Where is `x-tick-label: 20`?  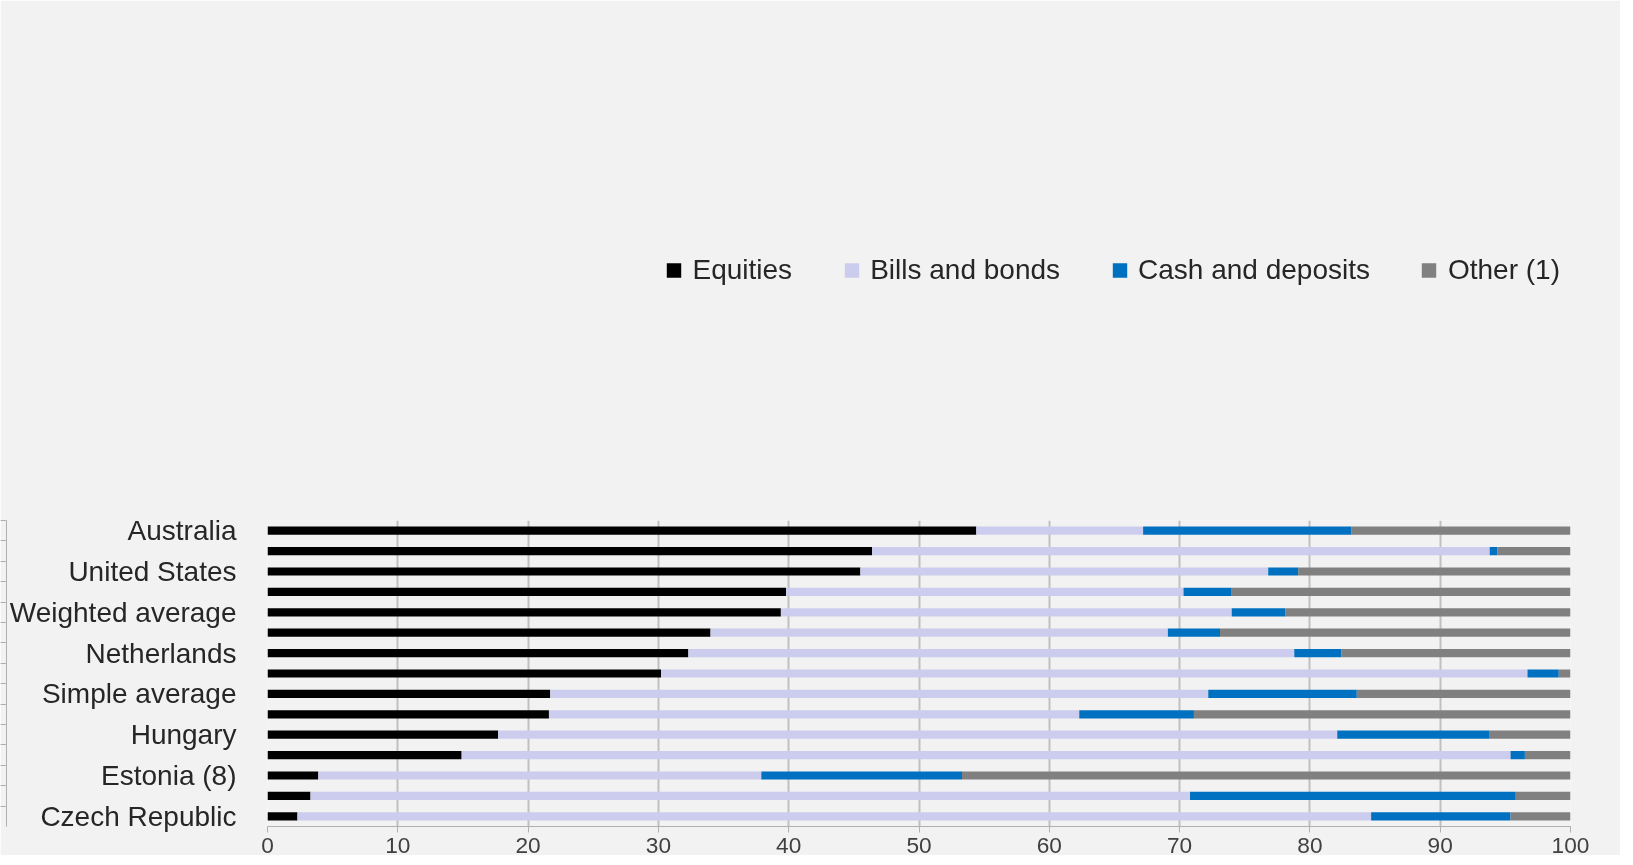
x-tick-label: 20 is located at coordinates (528, 844).